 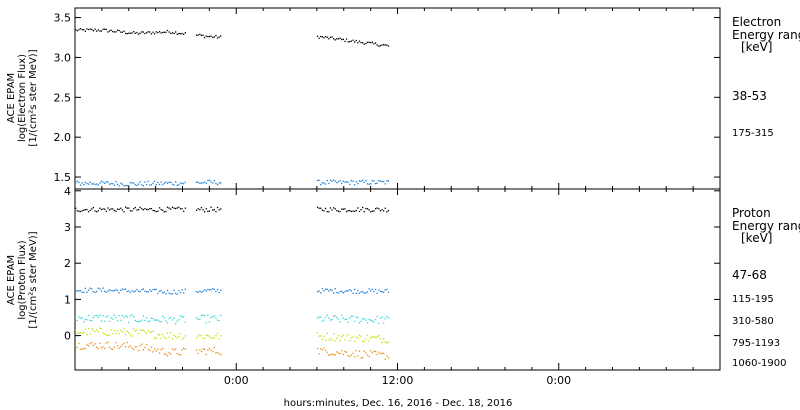 What do you see at coordinates (33, 97) in the screenshot?
I see `electron-y-label-line3: [1/(cm²s ster MeV)]` at bounding box center [33, 97].